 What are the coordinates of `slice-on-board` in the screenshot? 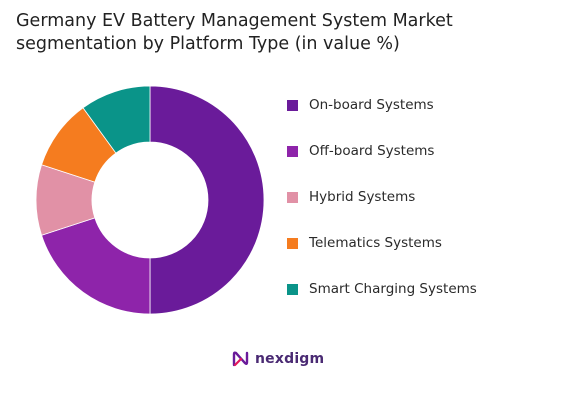 It's located at (207, 200).